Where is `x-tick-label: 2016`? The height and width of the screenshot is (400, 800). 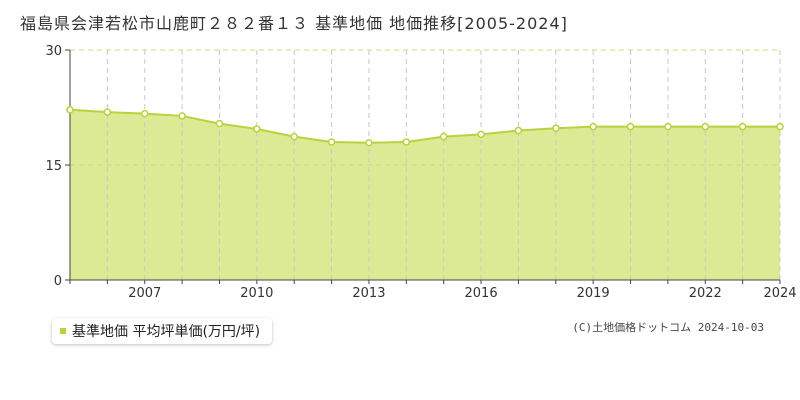
x-tick-label: 2016 is located at coordinates (481, 293).